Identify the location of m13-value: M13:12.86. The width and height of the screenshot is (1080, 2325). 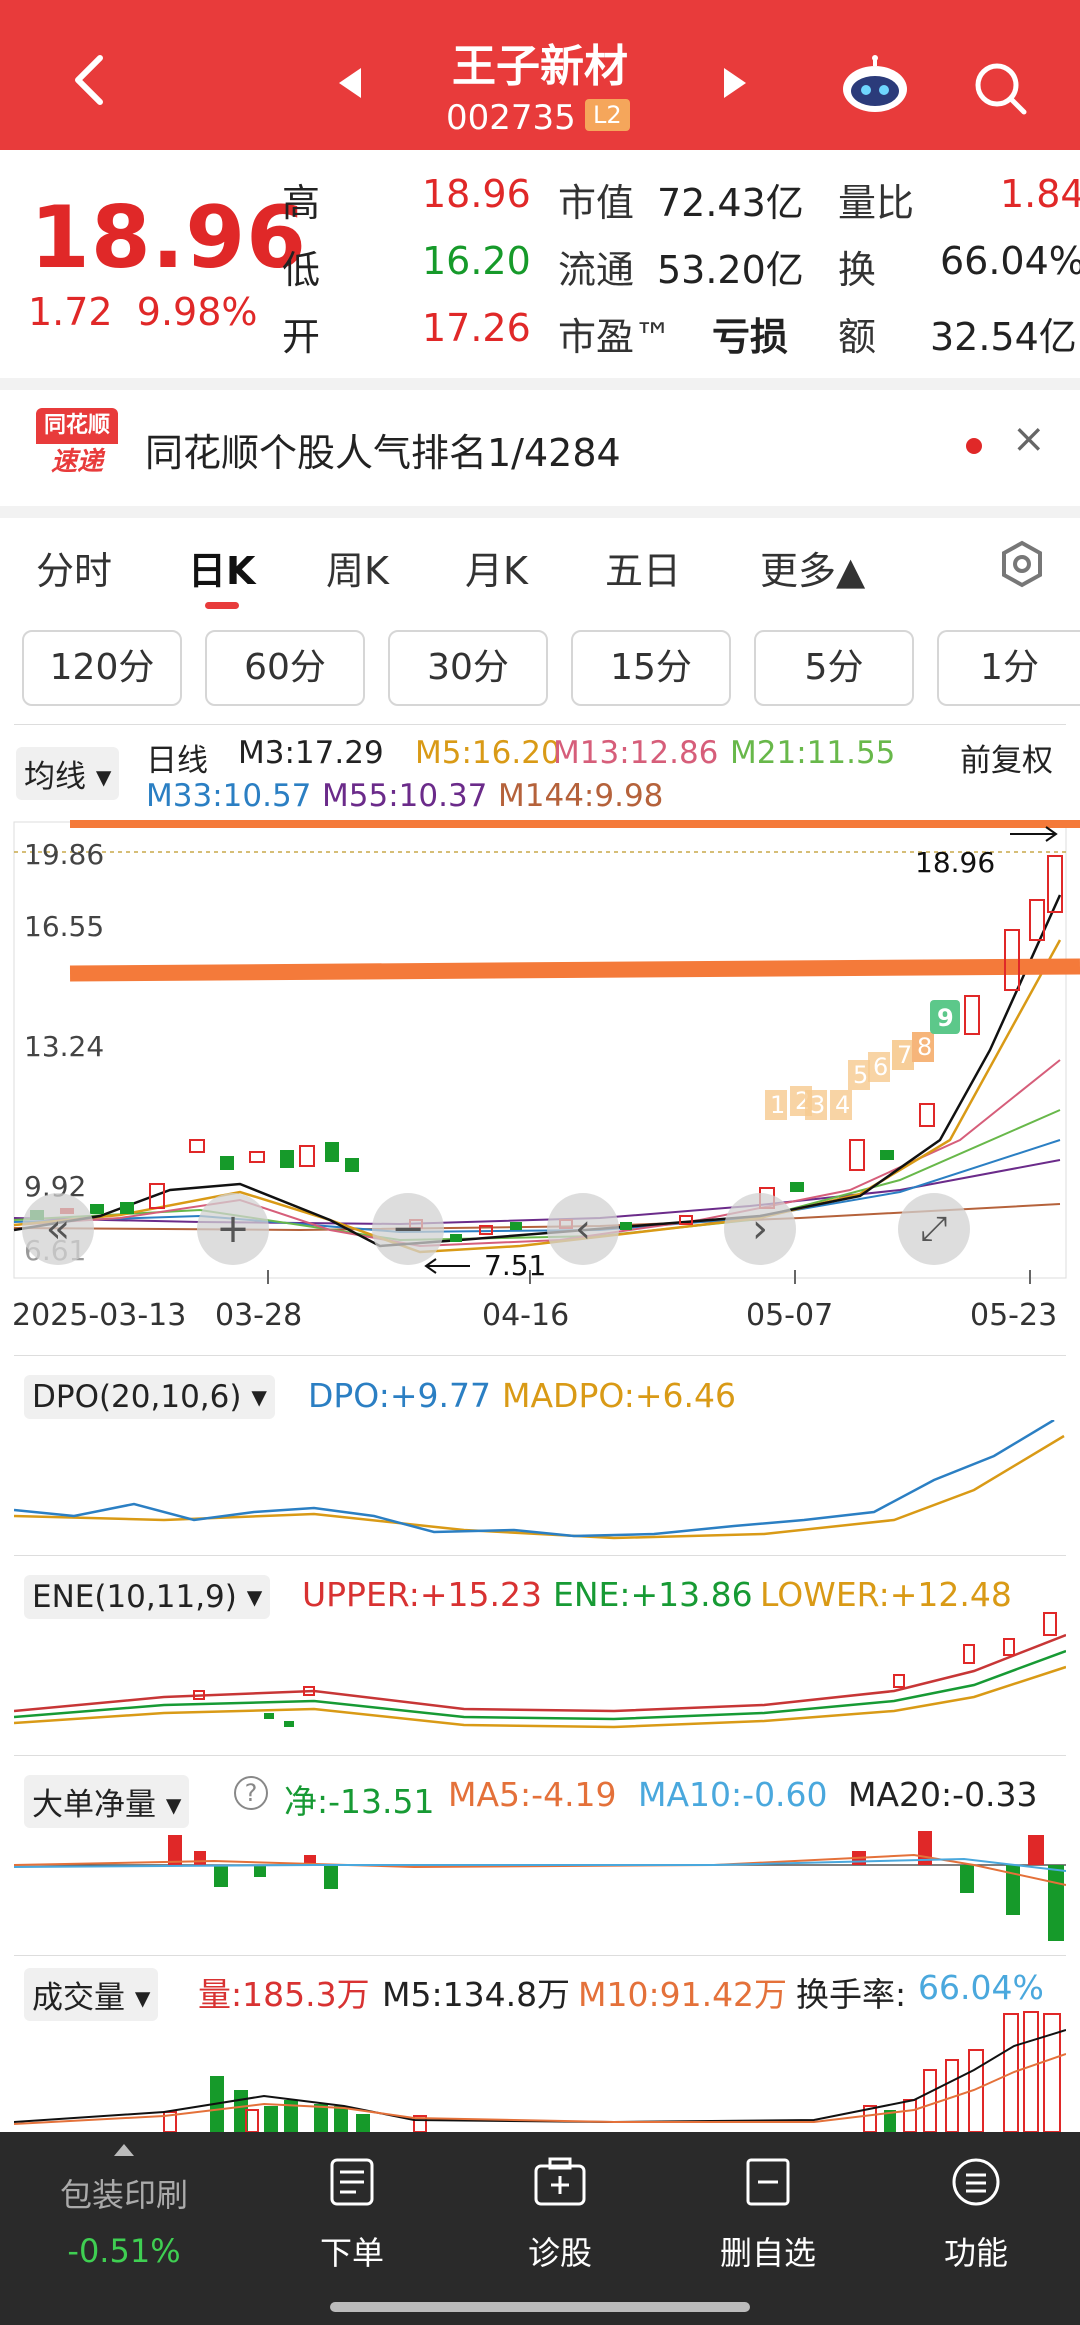
(636, 753).